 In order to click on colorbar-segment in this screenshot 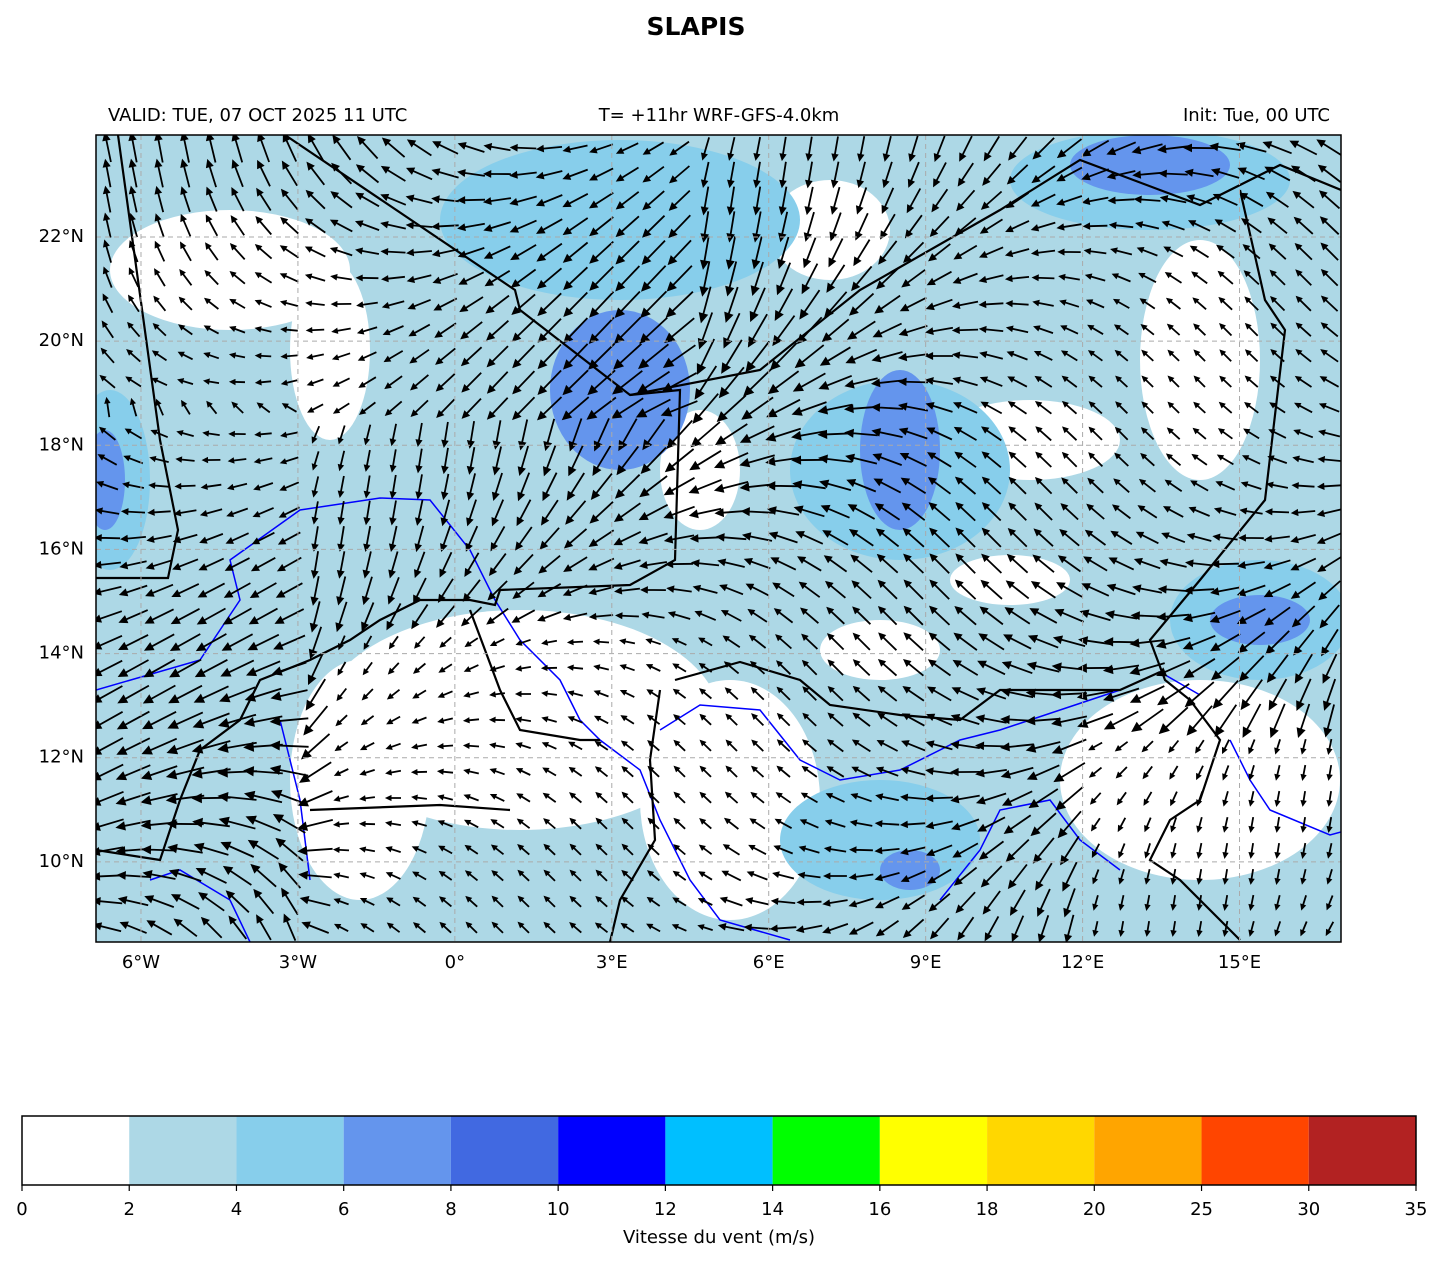, I will do `click(183, 1150)`.